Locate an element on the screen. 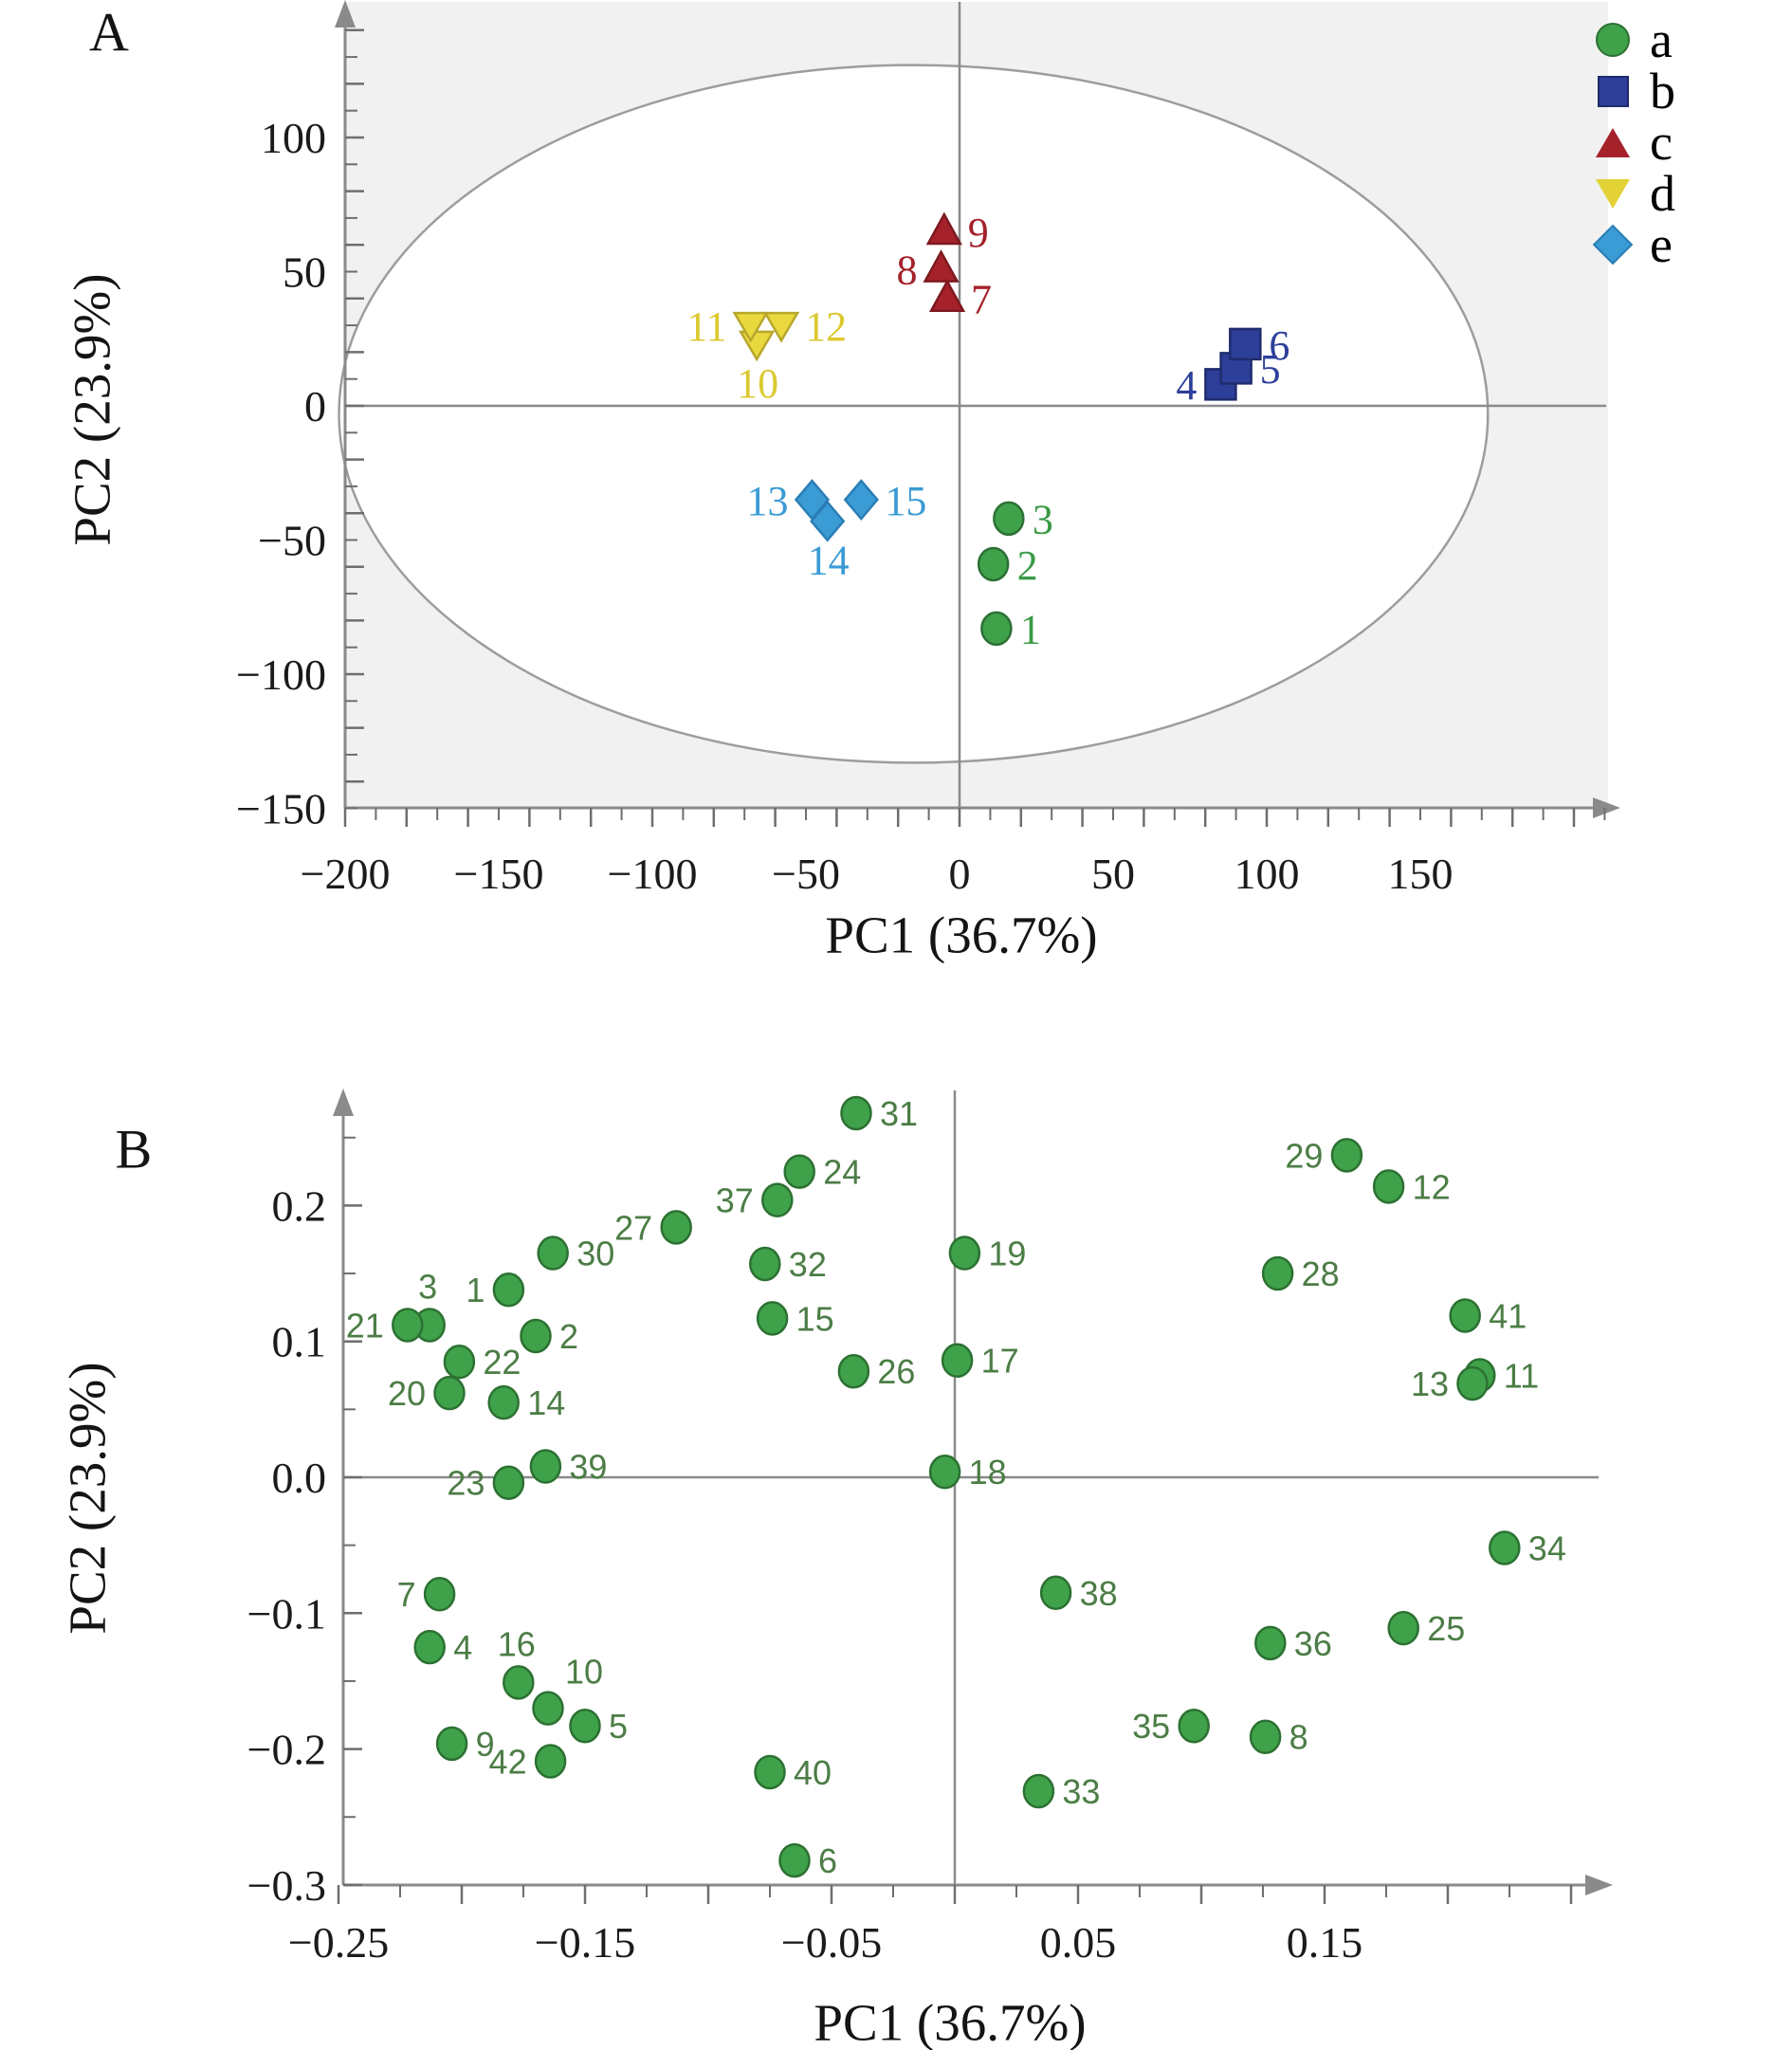 Image resolution: width=1792 pixels, height=2050 pixels. x-tick-label: 0.15 is located at coordinates (1325, 1942).